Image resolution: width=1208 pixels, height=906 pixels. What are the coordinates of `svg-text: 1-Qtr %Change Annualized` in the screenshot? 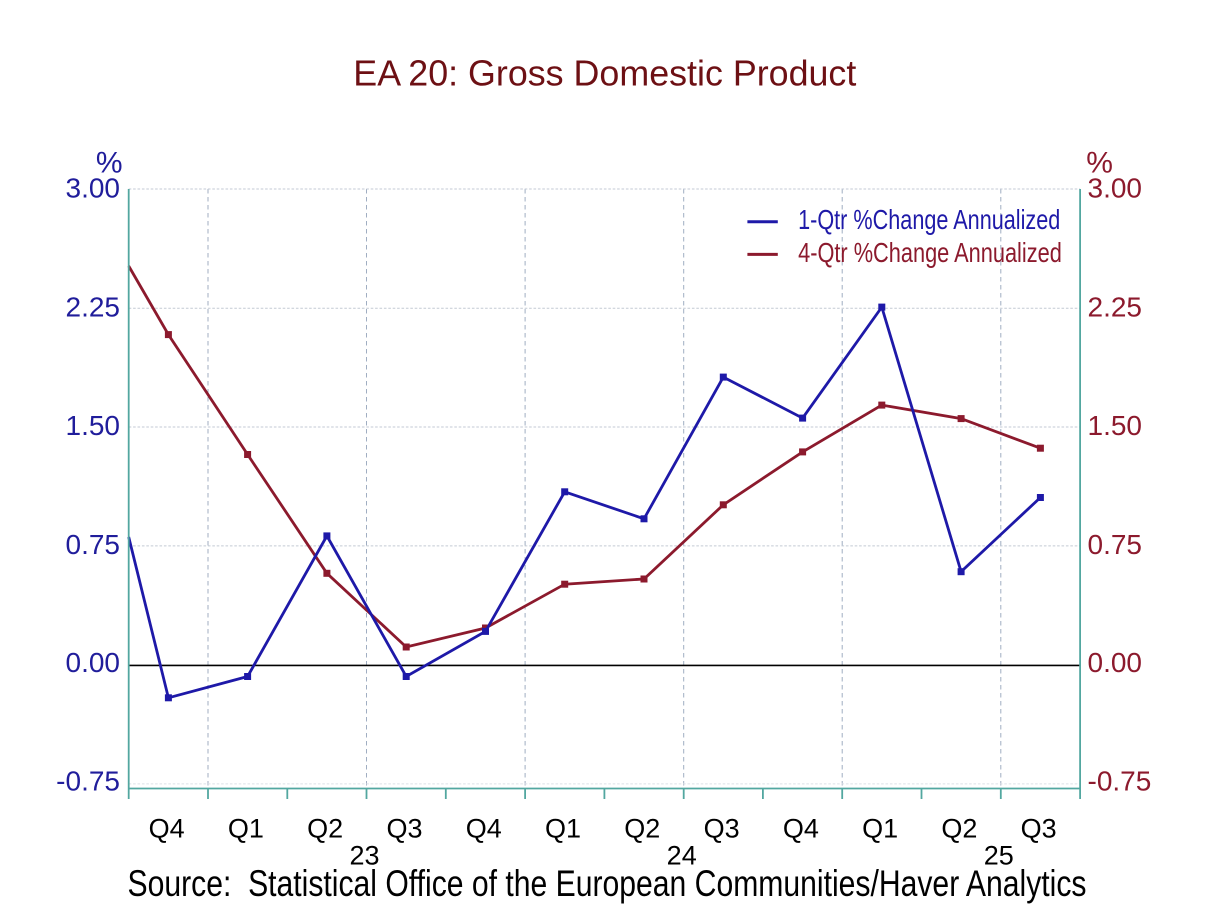 It's located at (929, 219).